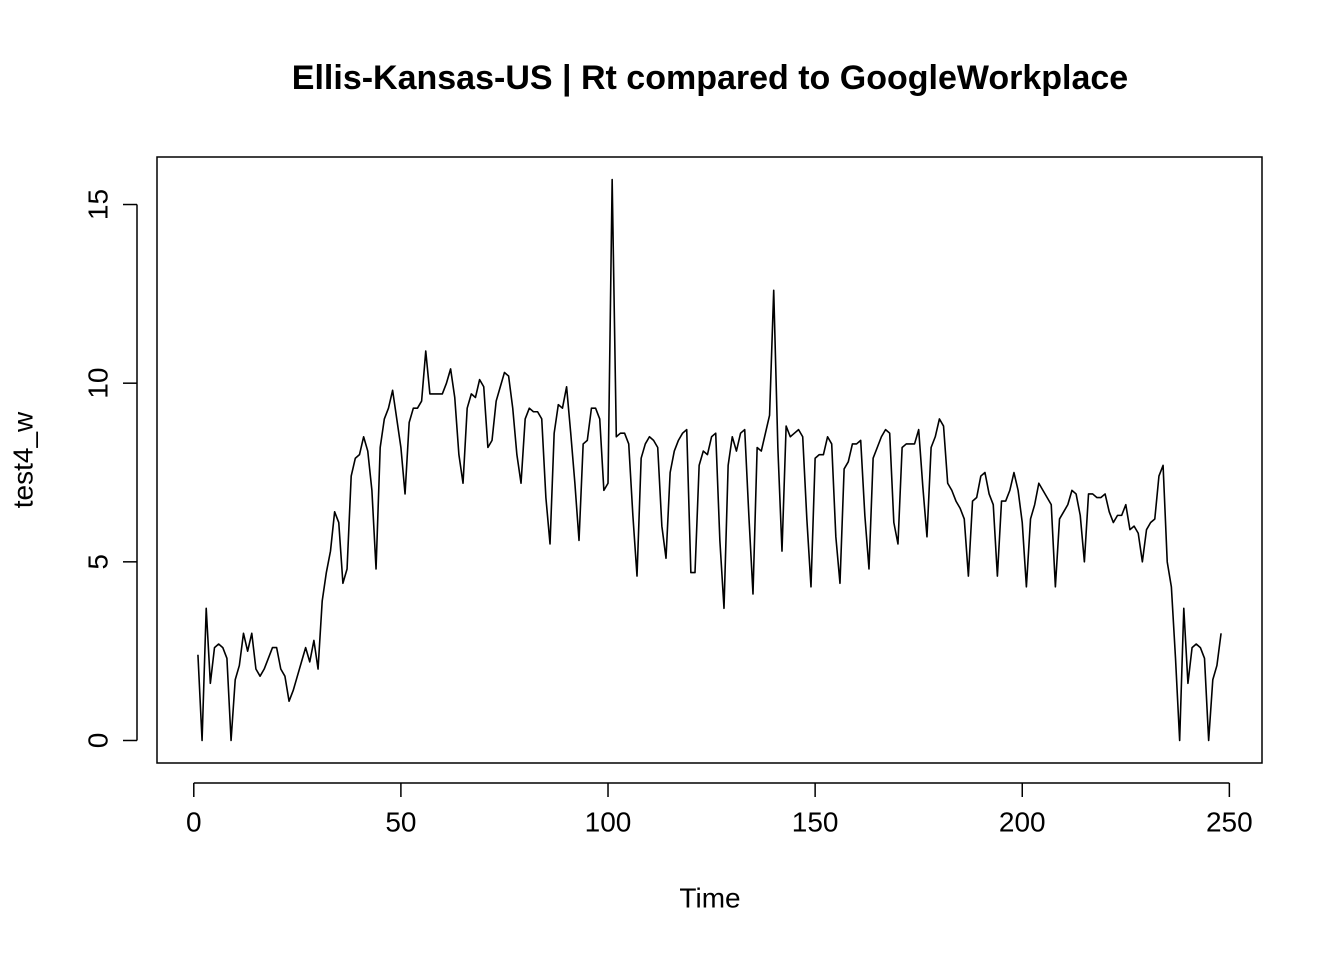 Image resolution: width=1344 pixels, height=960 pixels. I want to click on x-tick-label: 150, so click(815, 821).